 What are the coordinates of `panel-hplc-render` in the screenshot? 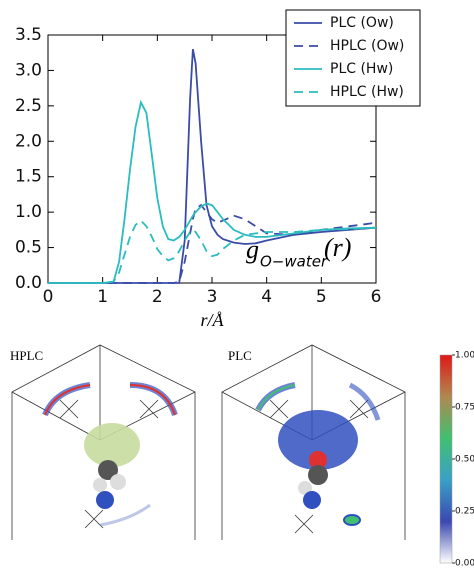 It's located at (103, 442).